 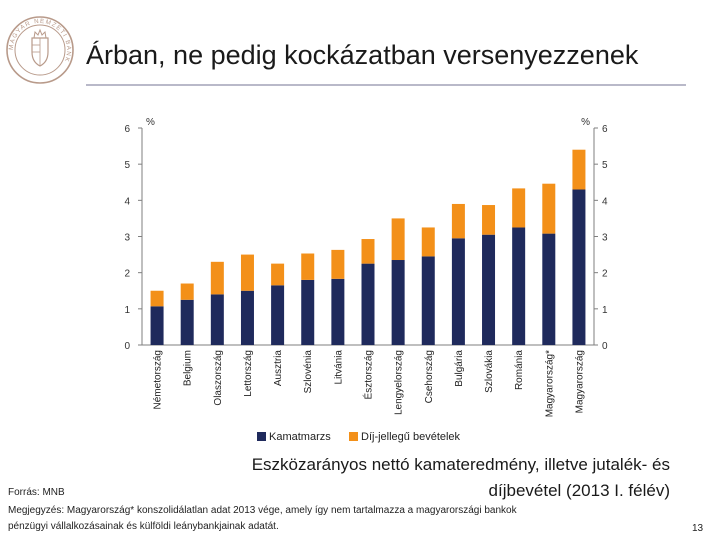 What do you see at coordinates (300, 437) in the screenshot?
I see `legend-label: Kamatmarzs` at bounding box center [300, 437].